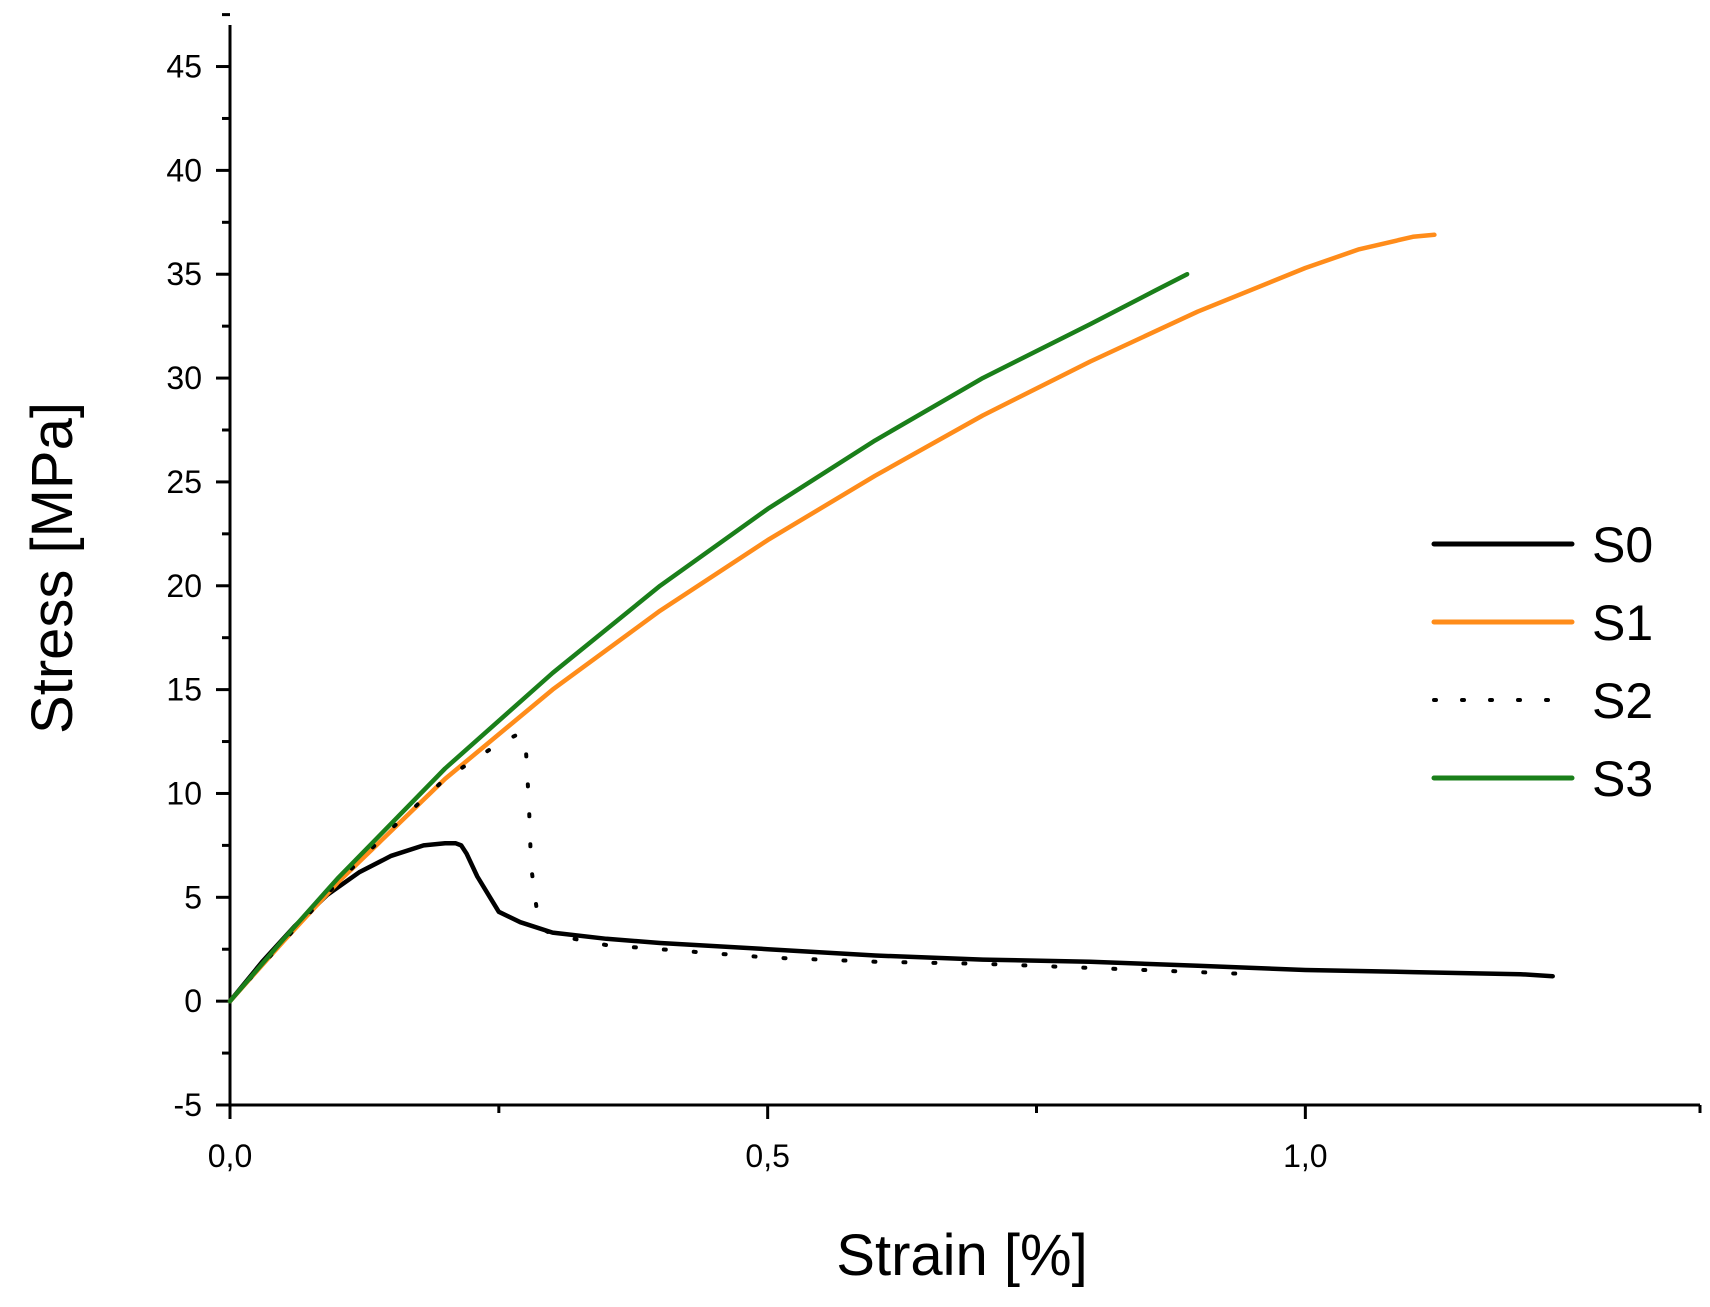  I want to click on y-axis-title: Stress [MPa], so click(52, 568).